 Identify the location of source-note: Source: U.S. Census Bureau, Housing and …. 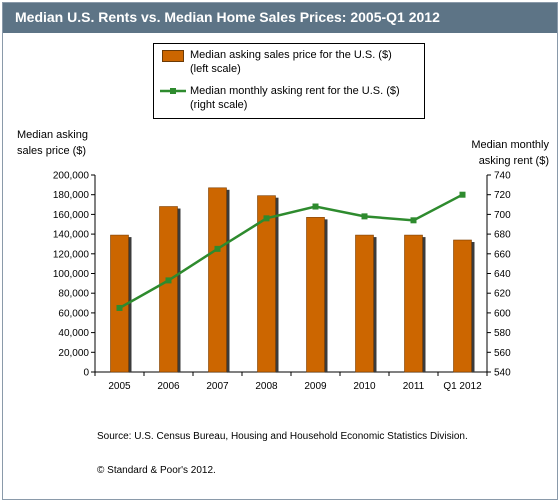
(282, 436).